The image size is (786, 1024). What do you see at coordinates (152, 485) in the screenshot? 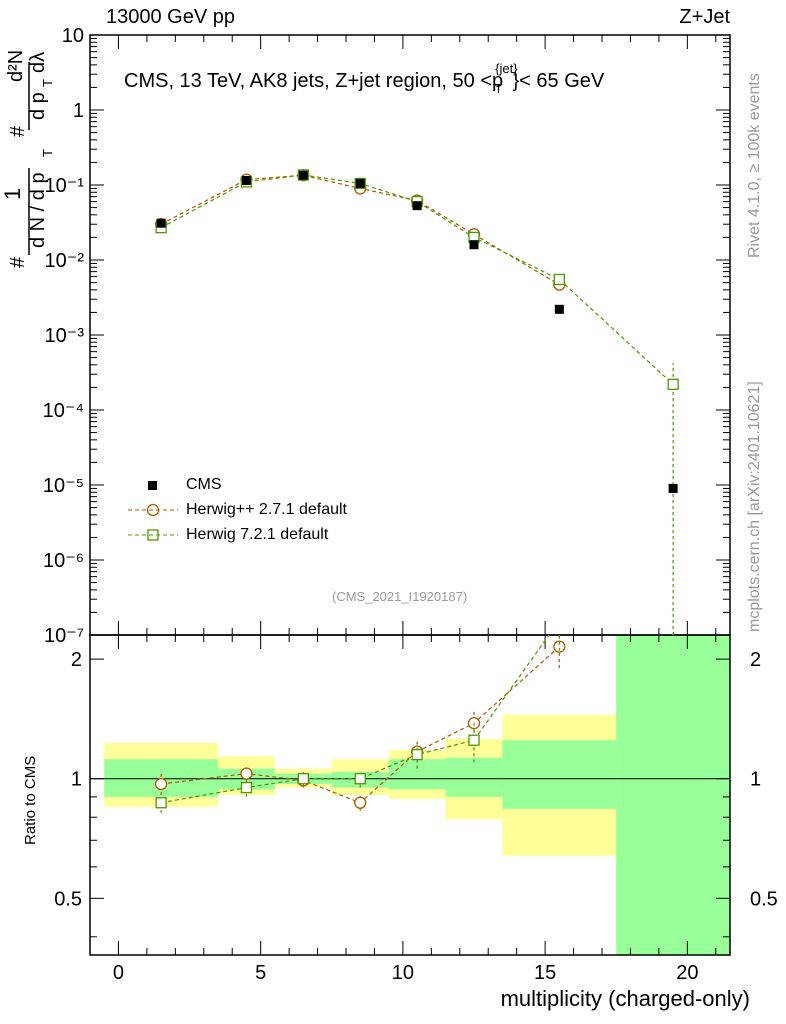
I see `legend-marker-cms` at bounding box center [152, 485].